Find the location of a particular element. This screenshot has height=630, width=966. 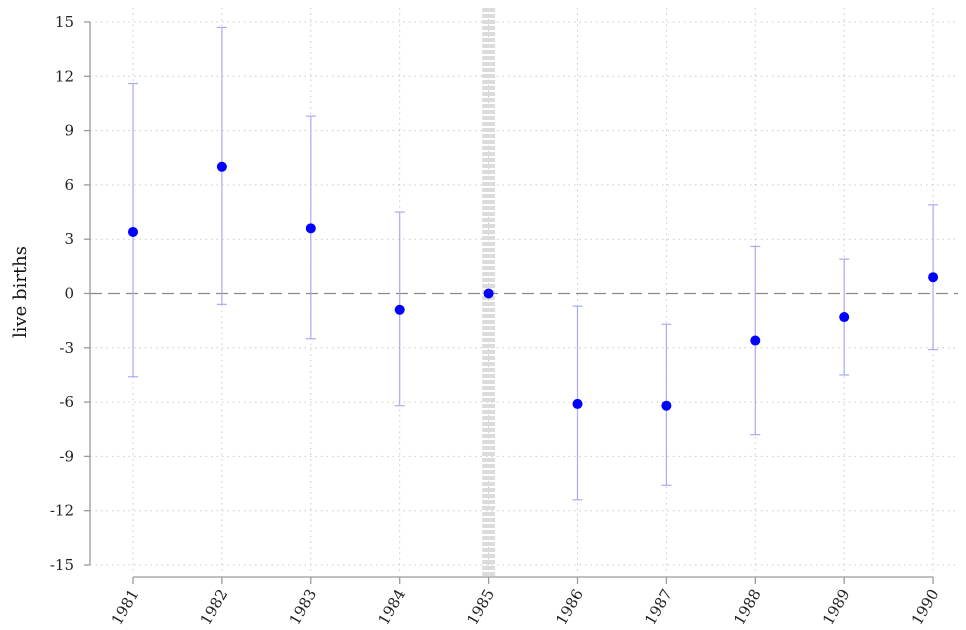

y-tick-label: 0 is located at coordinates (69, 294).